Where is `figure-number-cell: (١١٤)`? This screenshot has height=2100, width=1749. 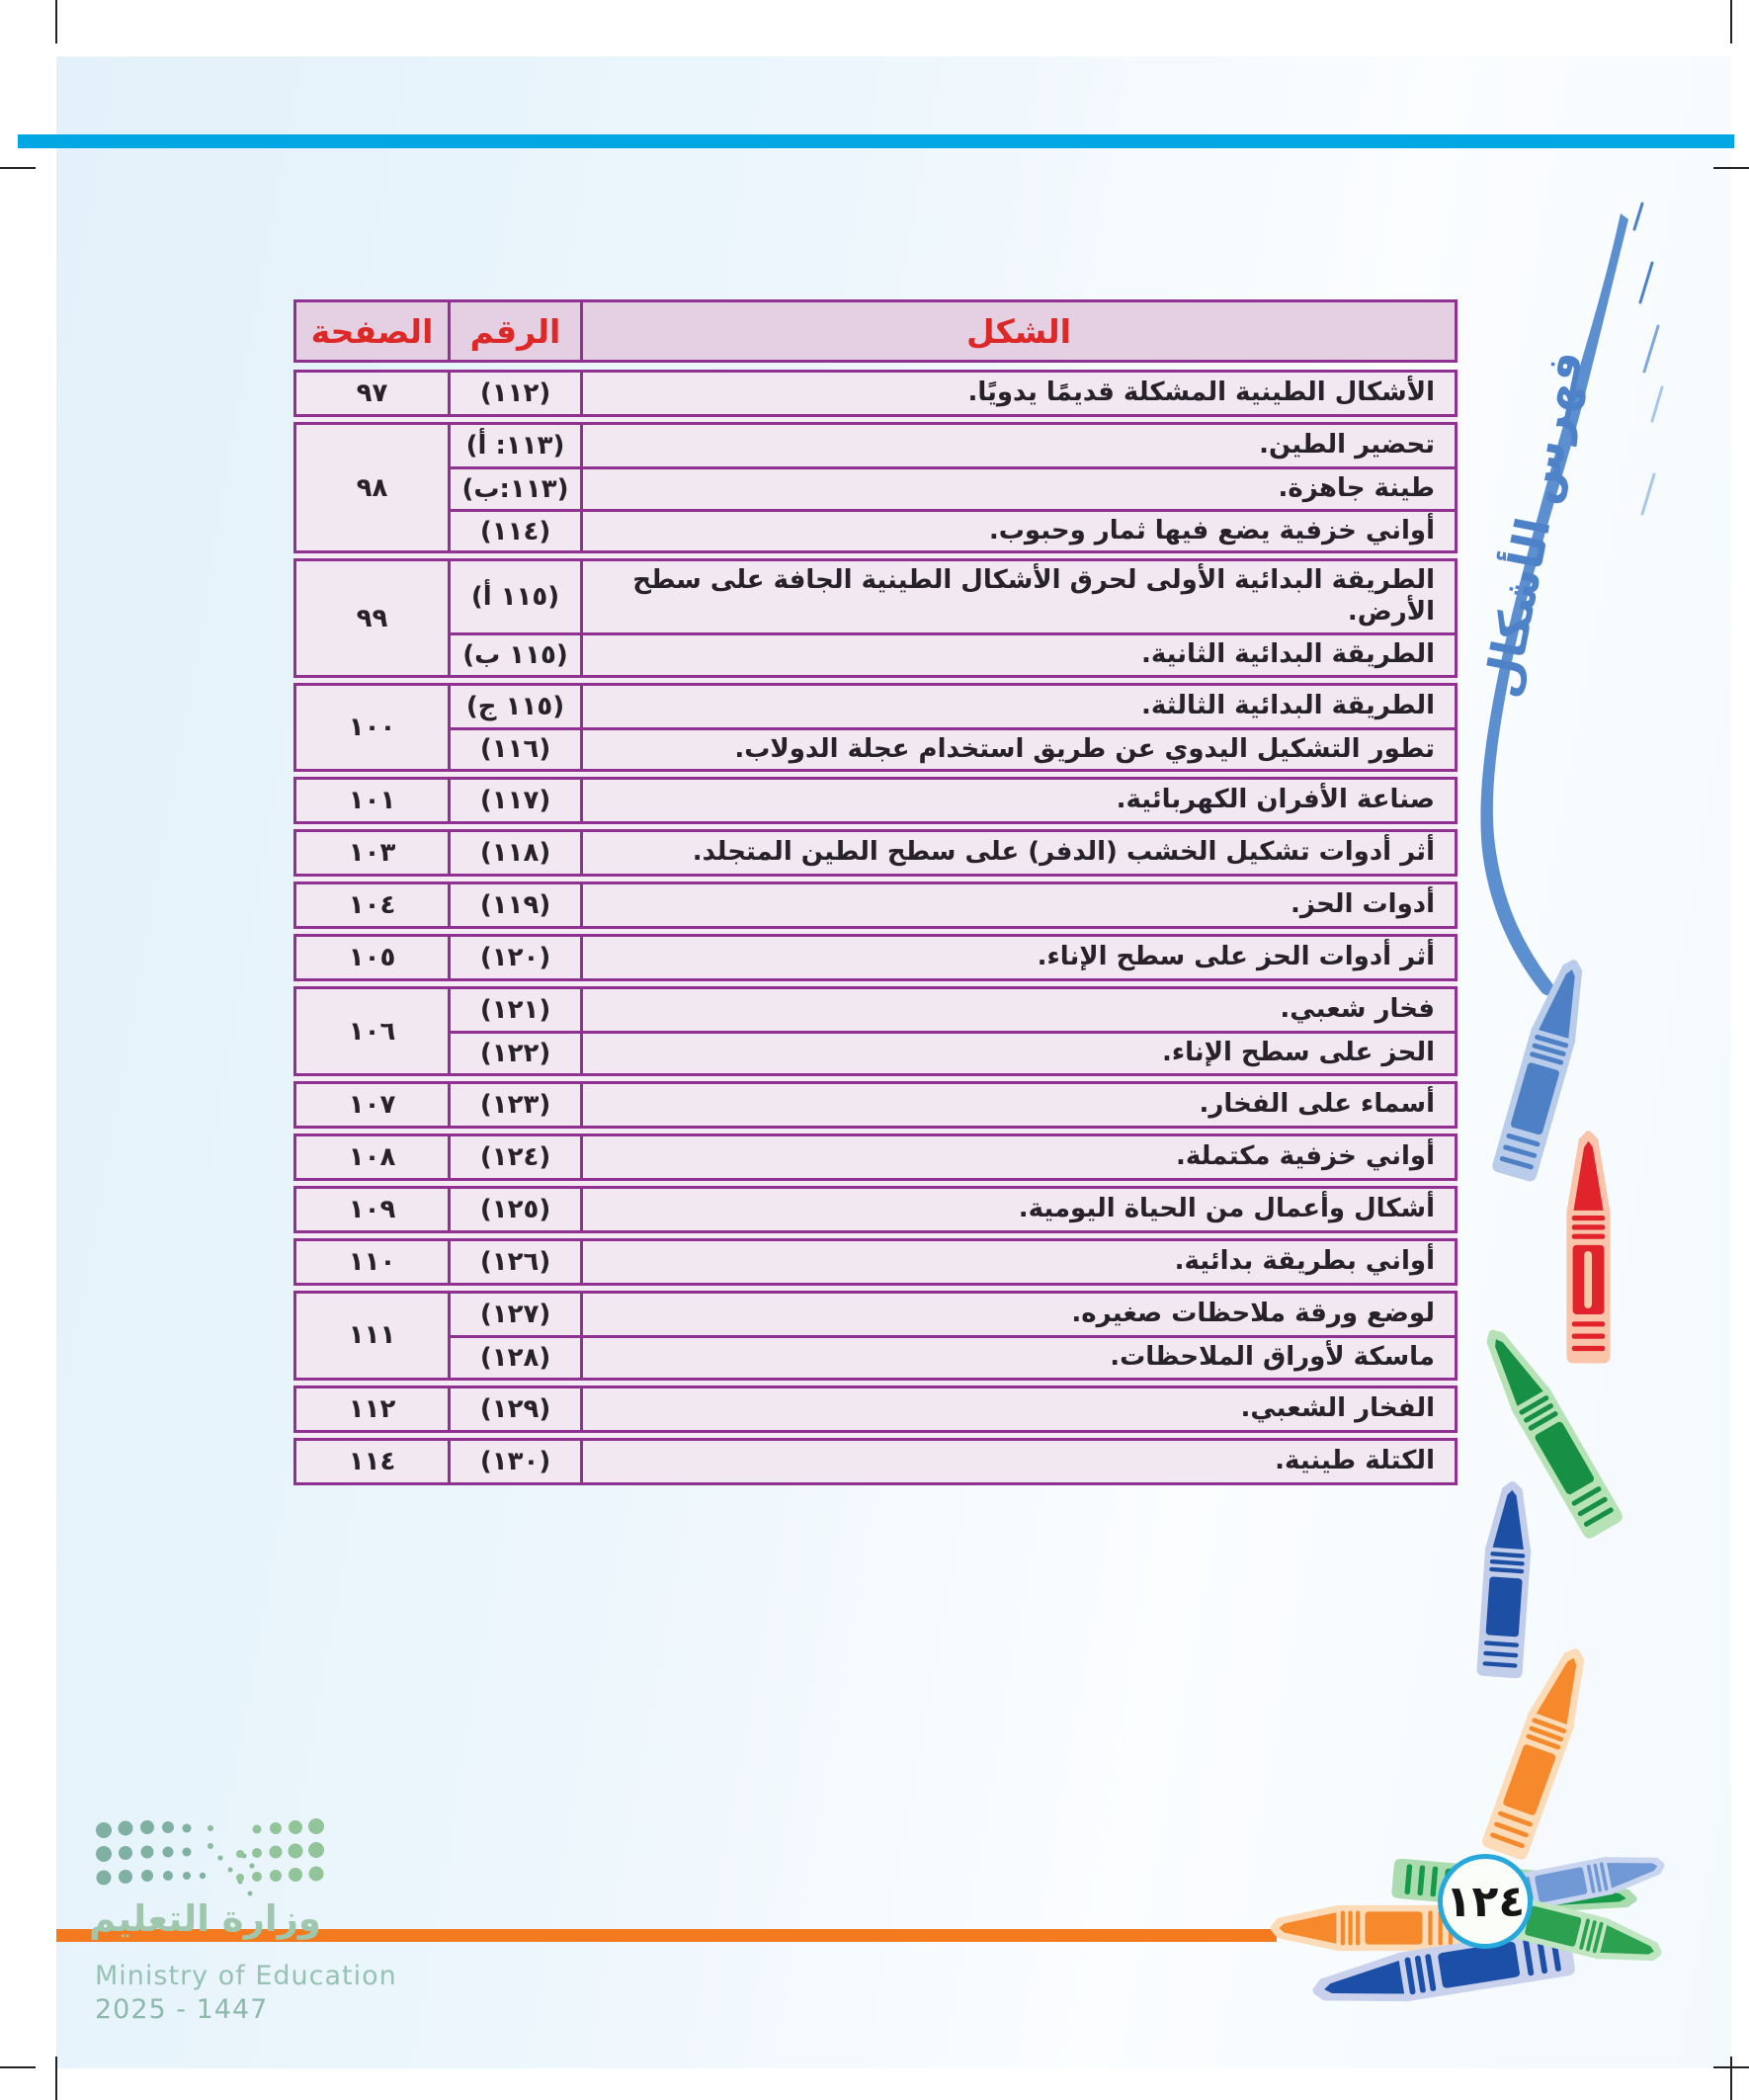 figure-number-cell: (١١٤) is located at coordinates (515, 529).